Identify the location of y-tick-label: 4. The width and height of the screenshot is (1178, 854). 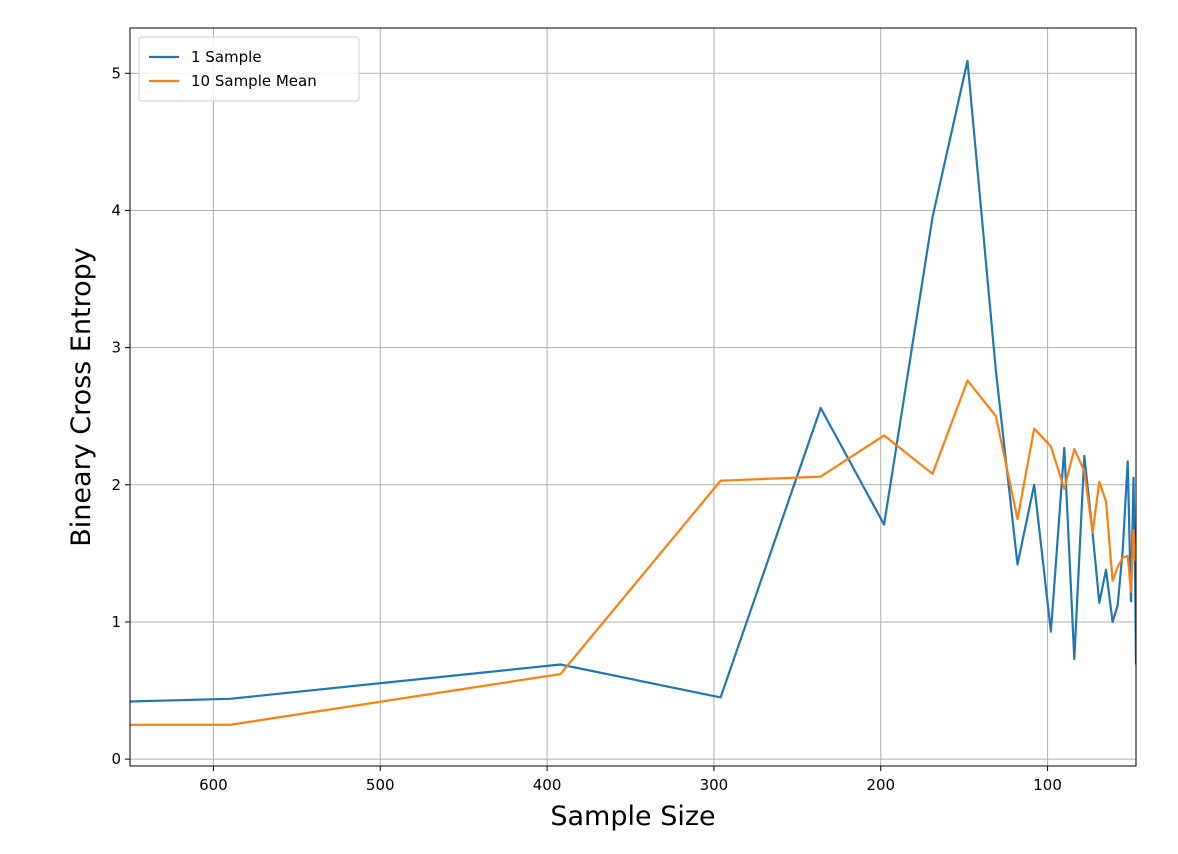
(116, 210).